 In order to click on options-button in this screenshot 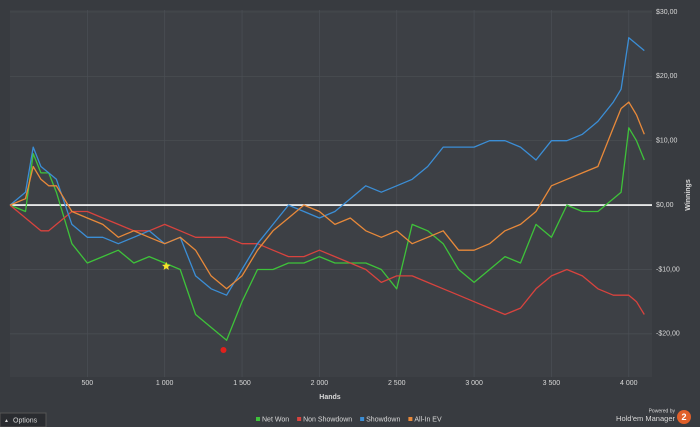, I will do `click(23, 419)`.